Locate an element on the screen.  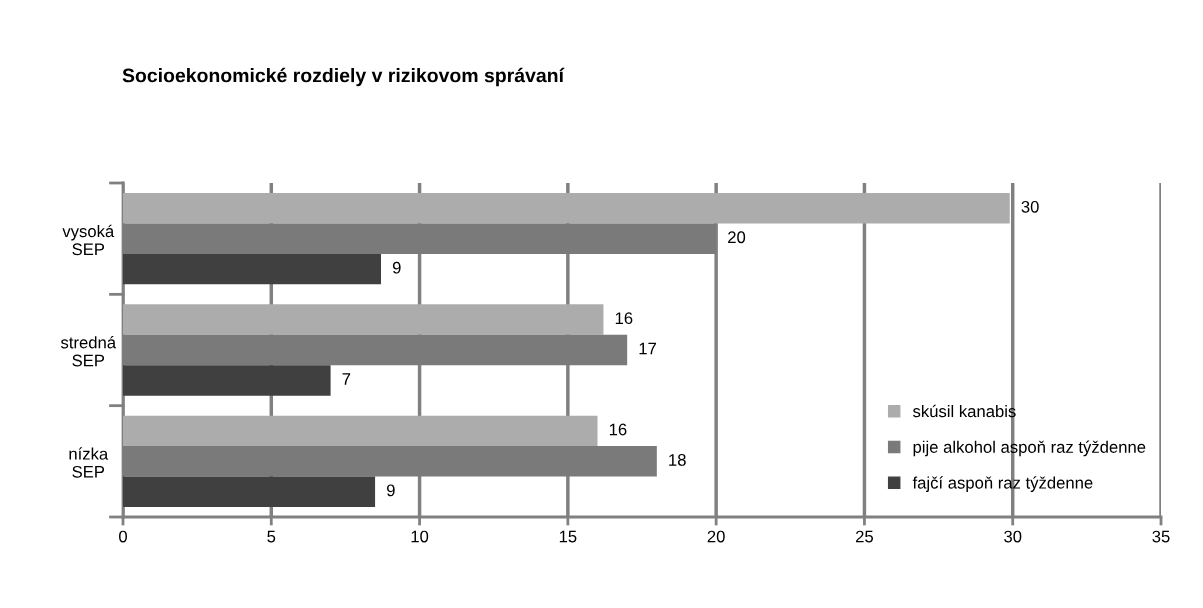
x-tick-label: 35 is located at coordinates (1161, 536).